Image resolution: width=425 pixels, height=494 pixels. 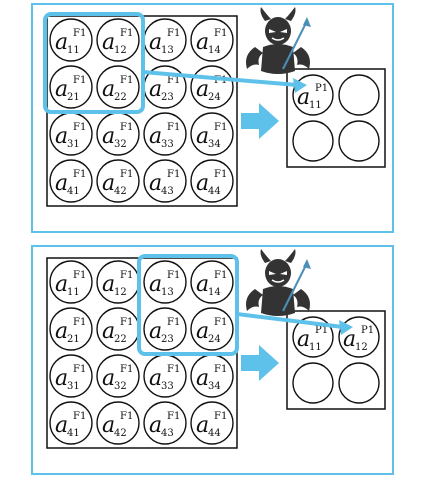 I want to click on svg-text: P1, so click(x=321, y=88).